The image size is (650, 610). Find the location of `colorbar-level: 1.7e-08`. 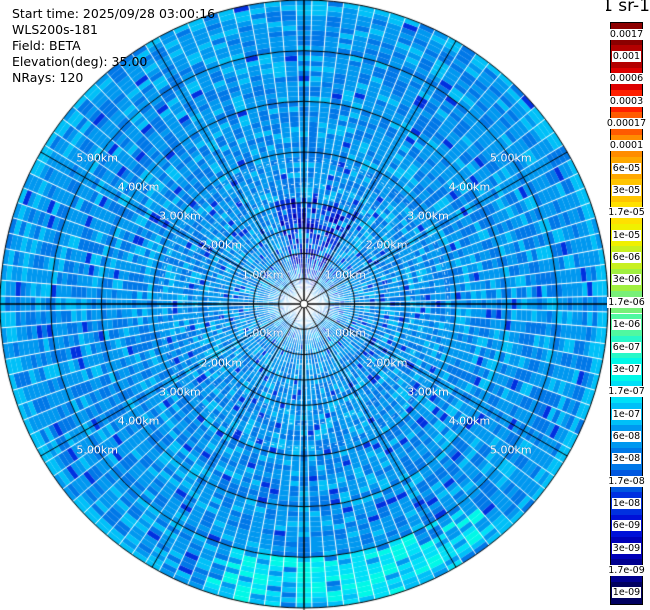

colorbar-level: 1.7e-08 is located at coordinates (626, 481).